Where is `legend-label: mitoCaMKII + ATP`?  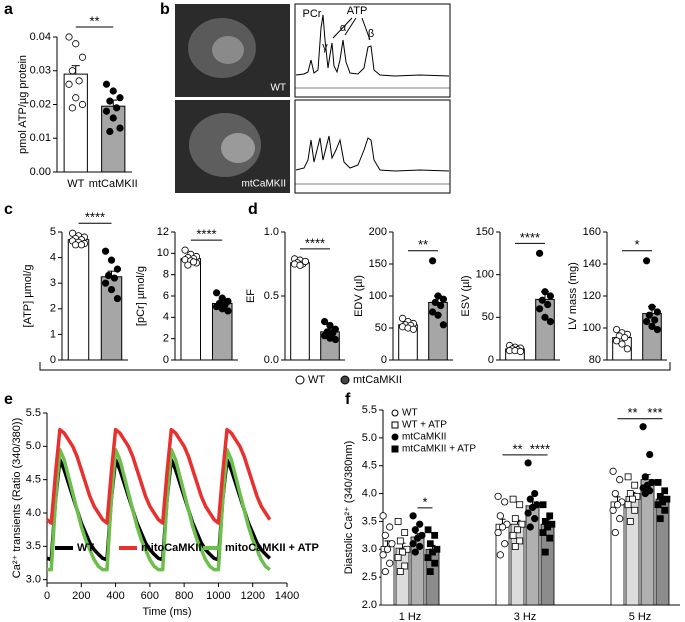 legend-label: mitoCaMKII + ATP is located at coordinates (272, 548).